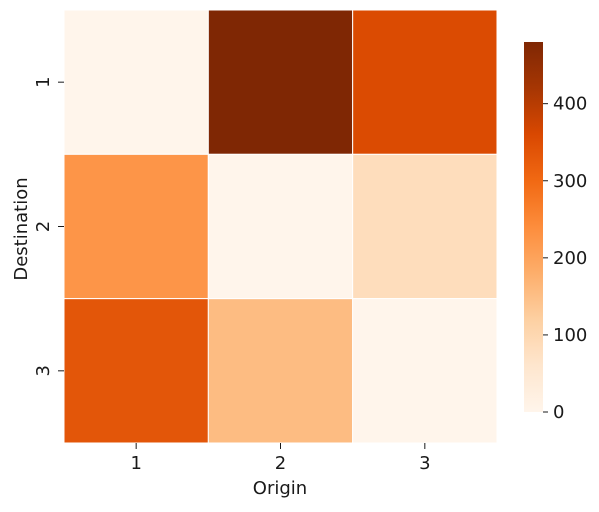 The width and height of the screenshot is (599, 512). What do you see at coordinates (280, 488) in the screenshot?
I see `x-axis-label: Origin` at bounding box center [280, 488].